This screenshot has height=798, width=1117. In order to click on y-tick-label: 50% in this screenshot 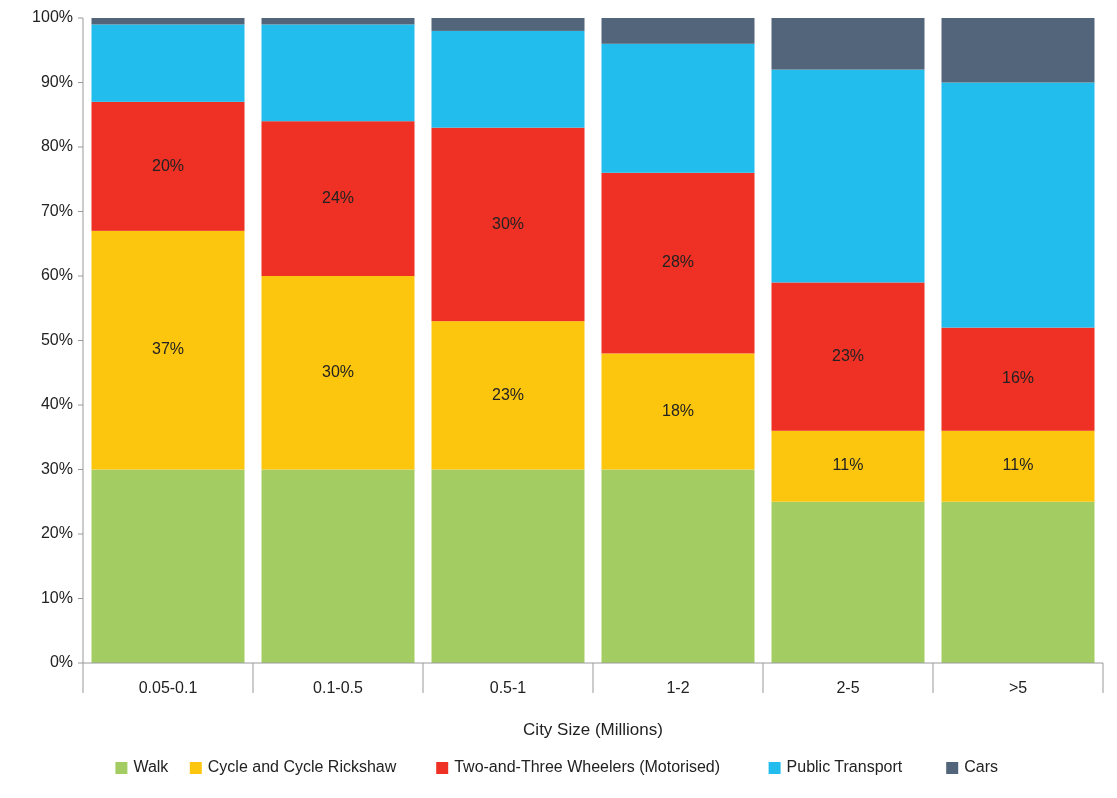, I will do `click(56, 339)`.